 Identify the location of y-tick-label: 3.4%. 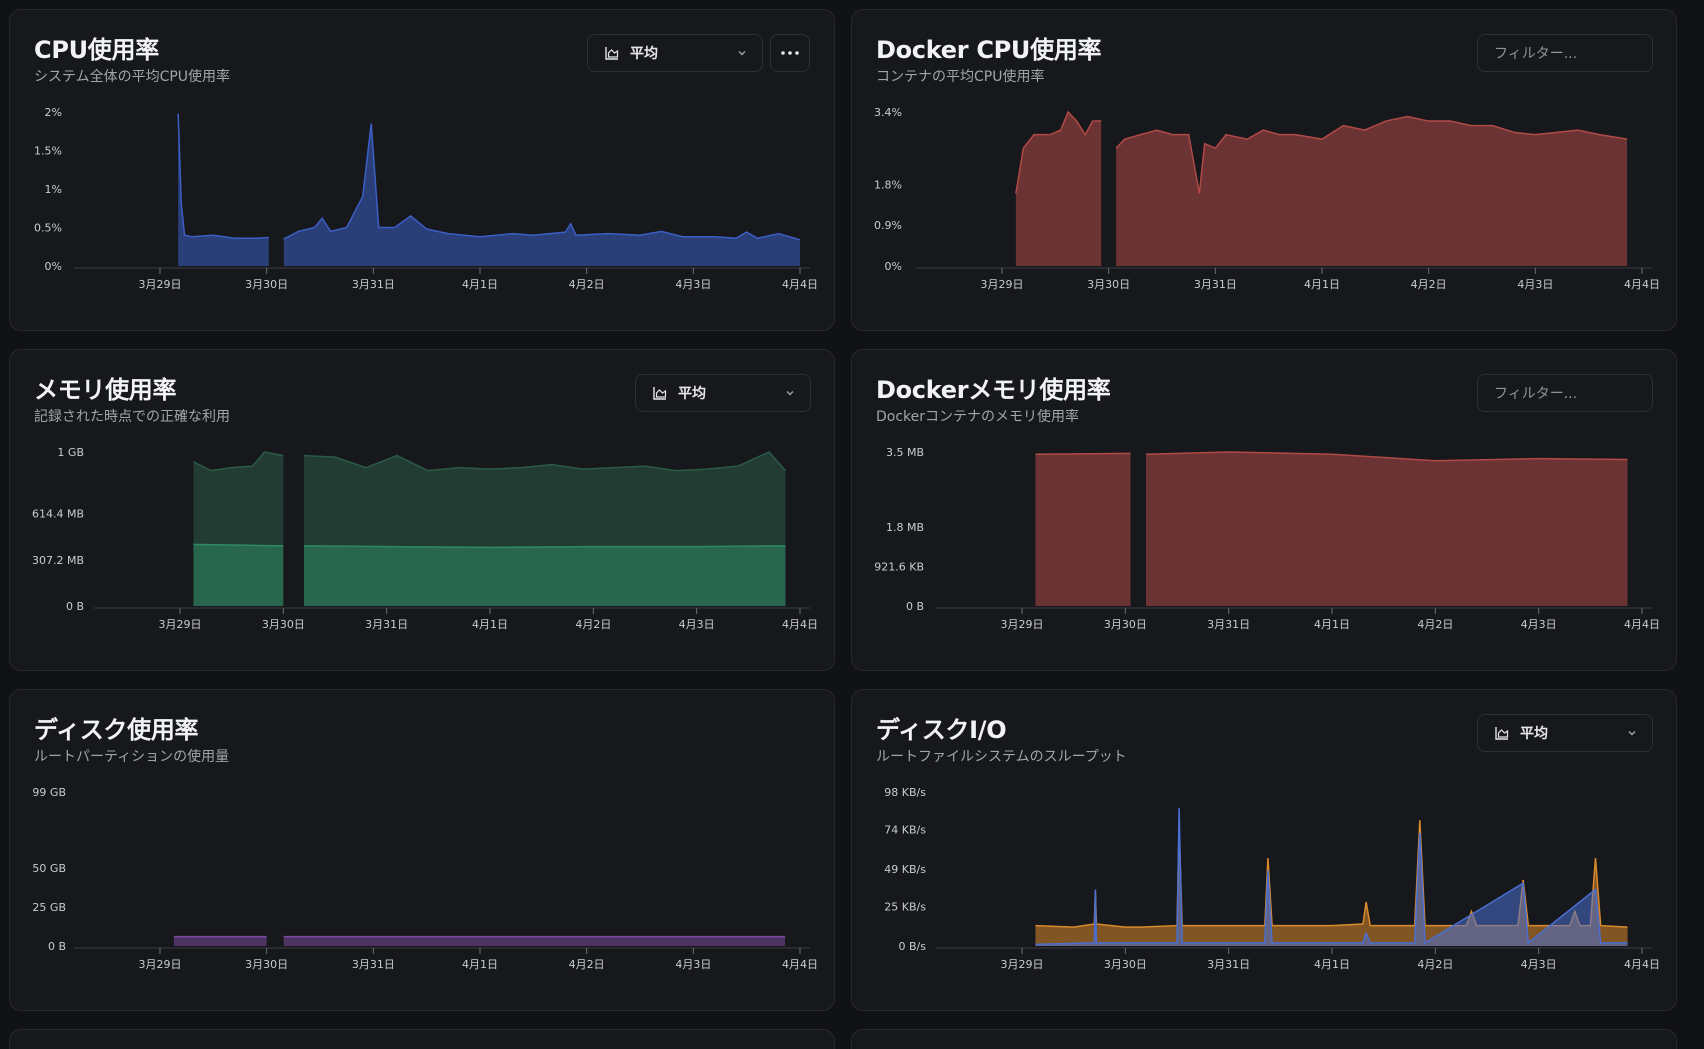
(888, 112).